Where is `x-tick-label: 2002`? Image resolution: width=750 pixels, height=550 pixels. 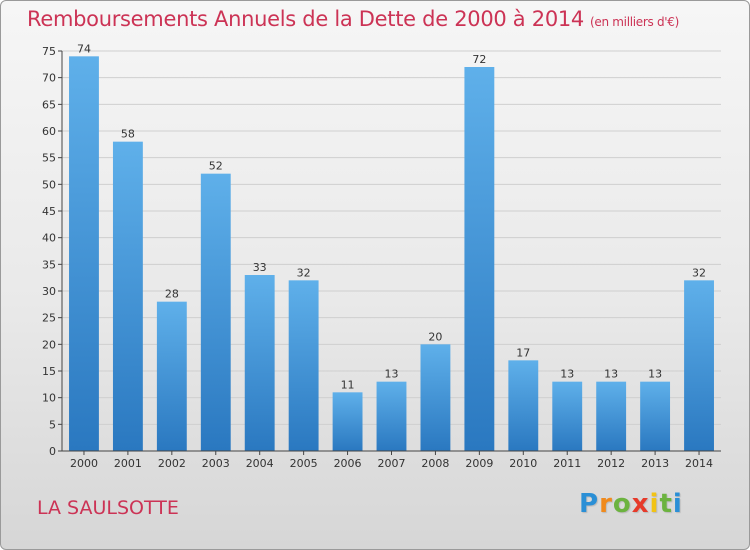 x-tick-label: 2002 is located at coordinates (172, 463).